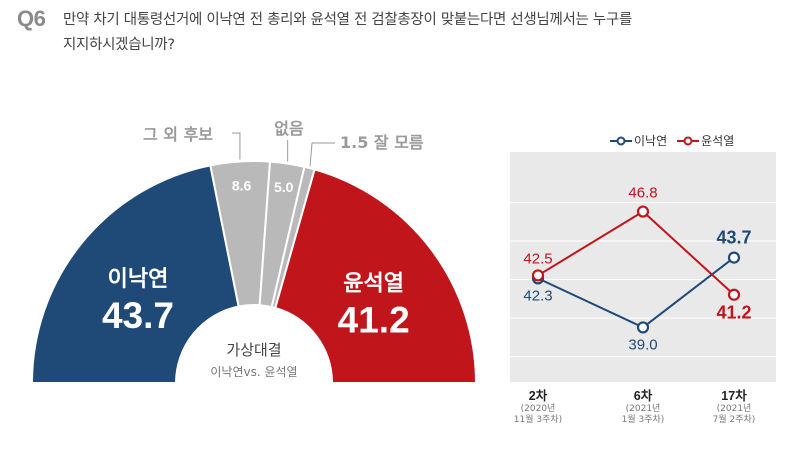  I want to click on legend-marker-lee, so click(621, 140).